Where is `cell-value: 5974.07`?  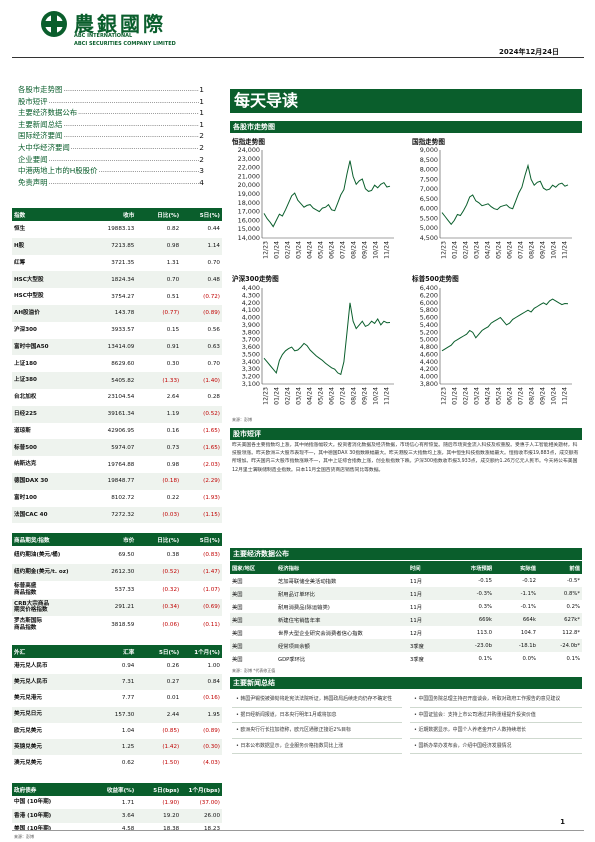 cell-value: 5974.07 is located at coordinates (123, 447).